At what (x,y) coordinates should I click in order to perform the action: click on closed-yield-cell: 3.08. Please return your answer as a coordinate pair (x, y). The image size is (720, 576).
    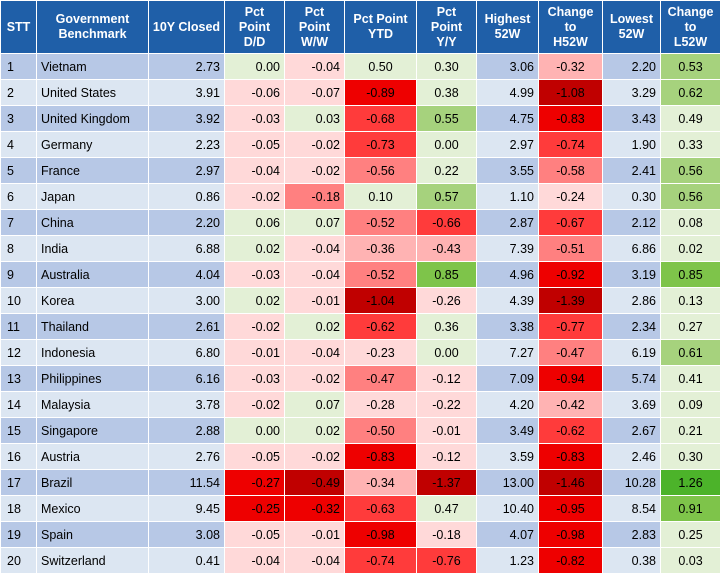
    Looking at the image, I should click on (186, 534).